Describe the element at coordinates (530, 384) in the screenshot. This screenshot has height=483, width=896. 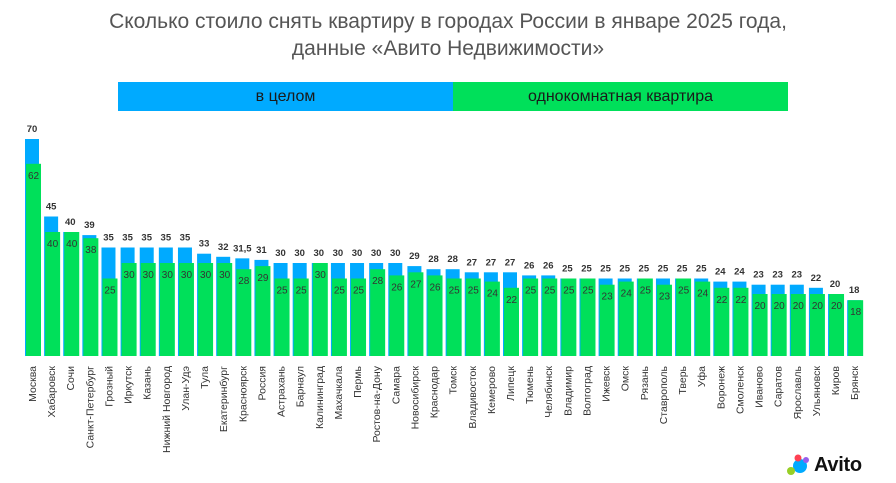
I see `category-label: Тюмень` at that location.